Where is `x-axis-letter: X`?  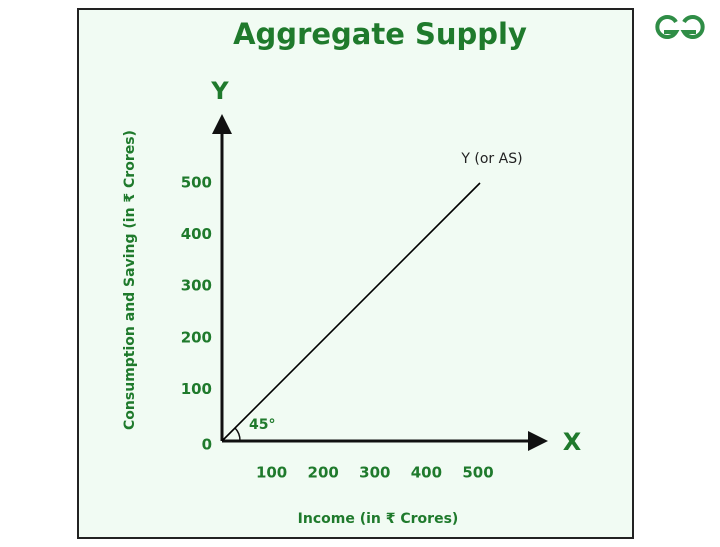
x-axis-letter: X is located at coordinates (572, 442).